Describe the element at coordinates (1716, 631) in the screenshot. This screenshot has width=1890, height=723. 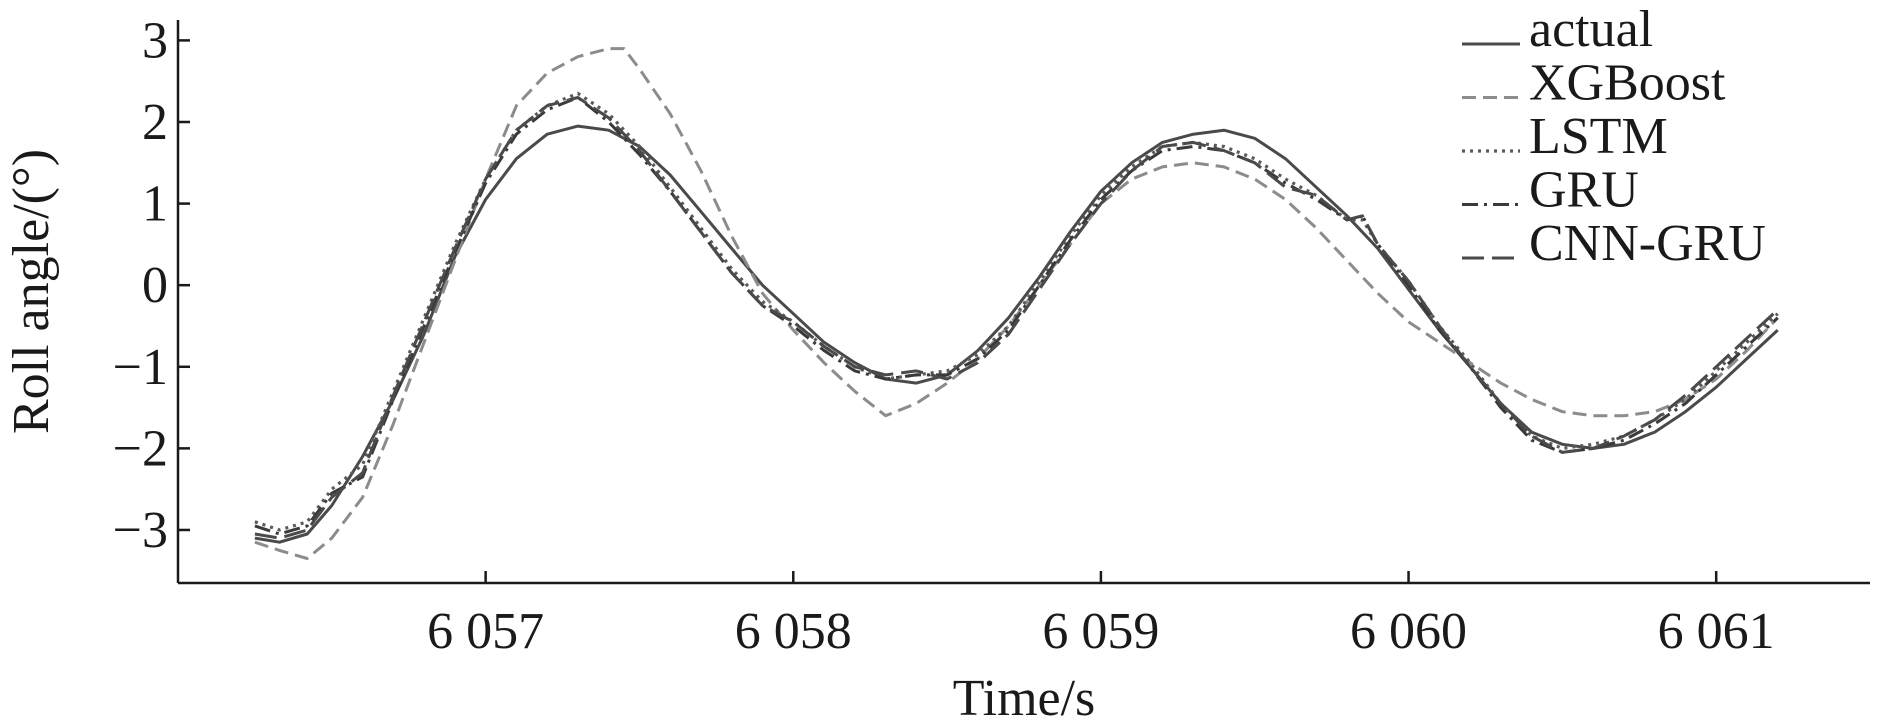
I see `x-tick-label: 6 061` at that location.